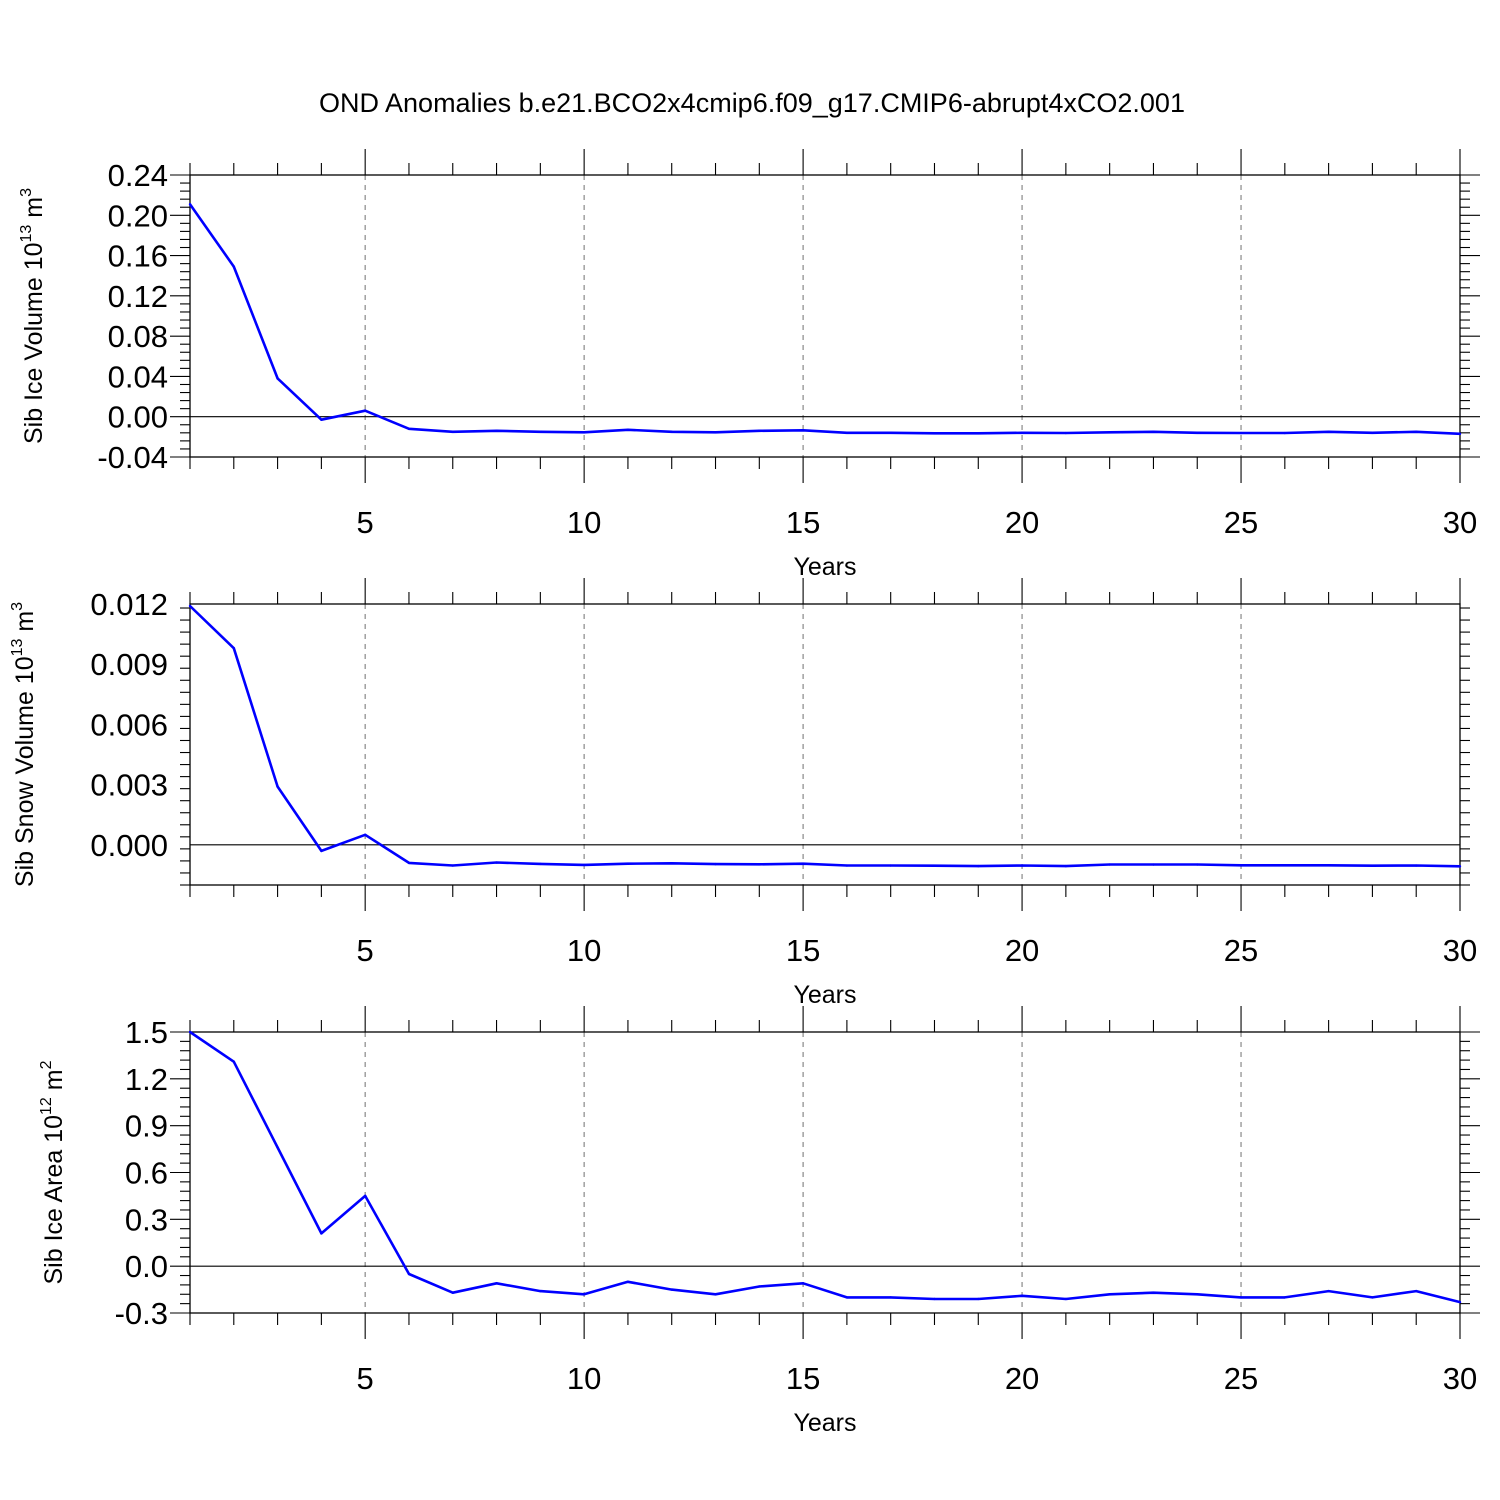 The height and width of the screenshot is (1500, 1500). Describe the element at coordinates (129, 845) in the screenshot. I see `y-tick-label: 0.000` at that location.